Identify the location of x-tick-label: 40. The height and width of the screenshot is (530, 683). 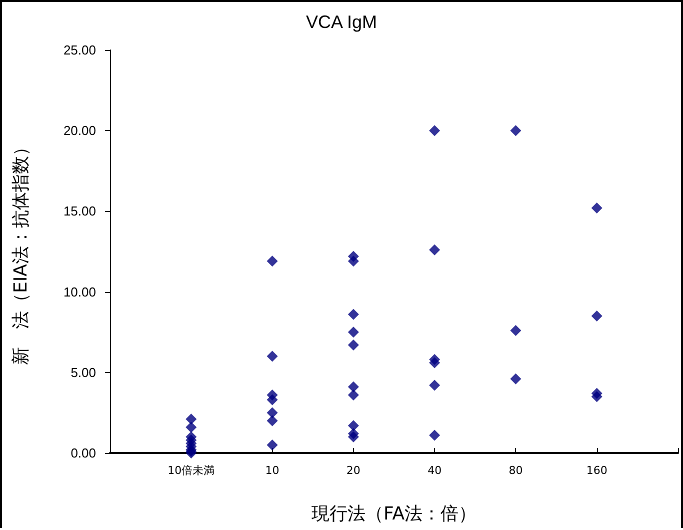
(435, 470).